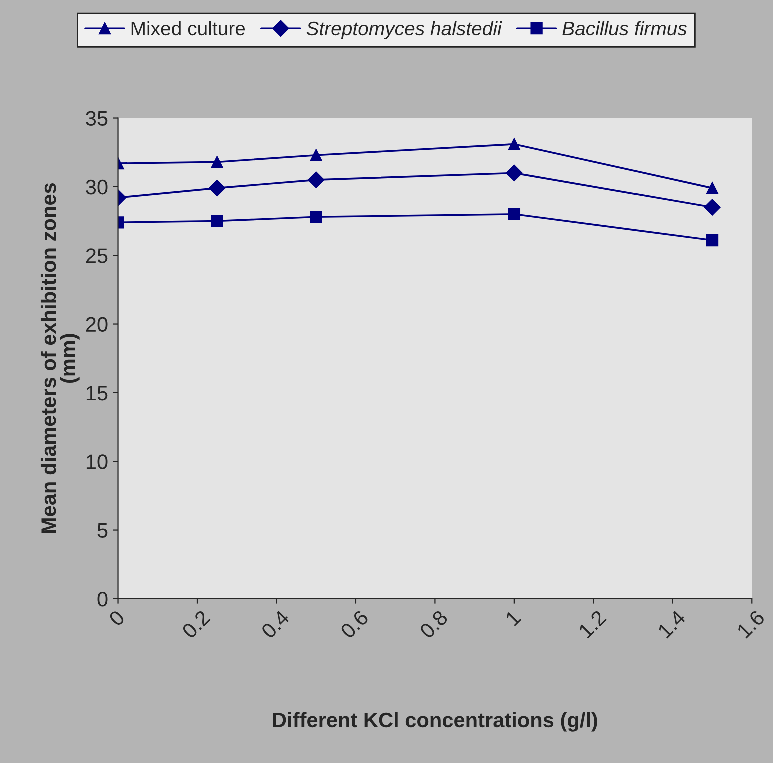  What do you see at coordinates (434, 625) in the screenshot?
I see `x-tick-label: 0.8` at bounding box center [434, 625].